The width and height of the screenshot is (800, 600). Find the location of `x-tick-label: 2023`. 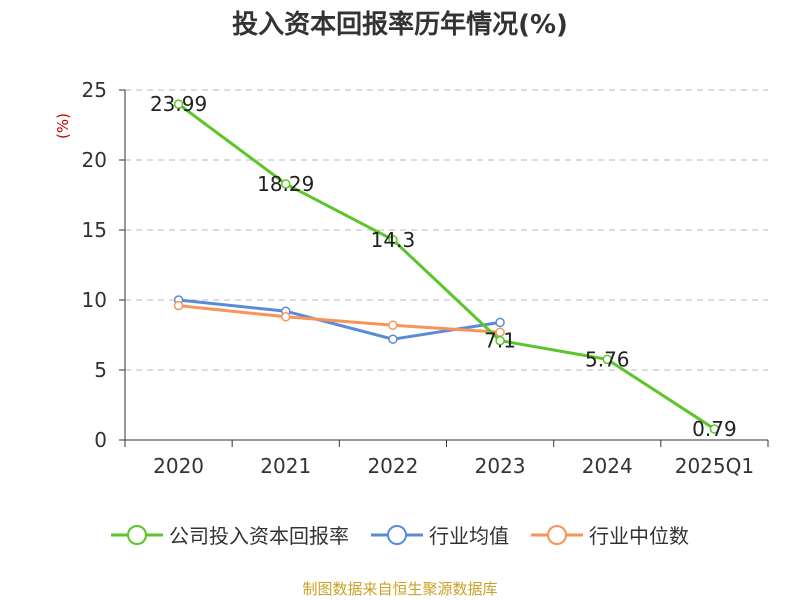

x-tick-label: 2023 is located at coordinates (500, 466).